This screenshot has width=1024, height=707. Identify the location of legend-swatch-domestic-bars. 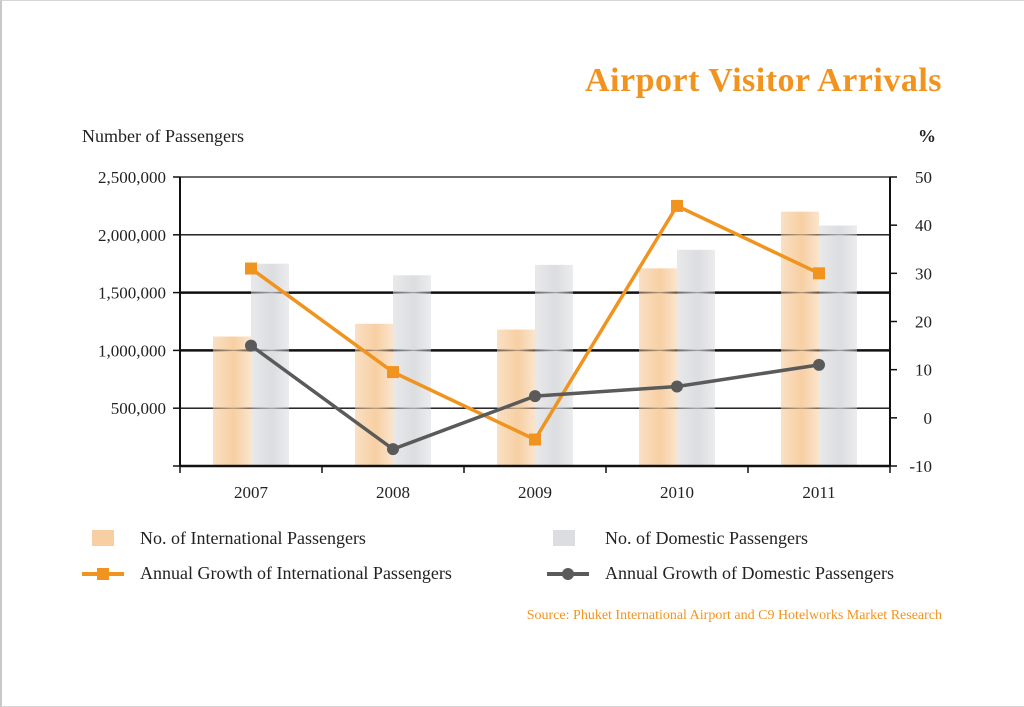
(564, 538).